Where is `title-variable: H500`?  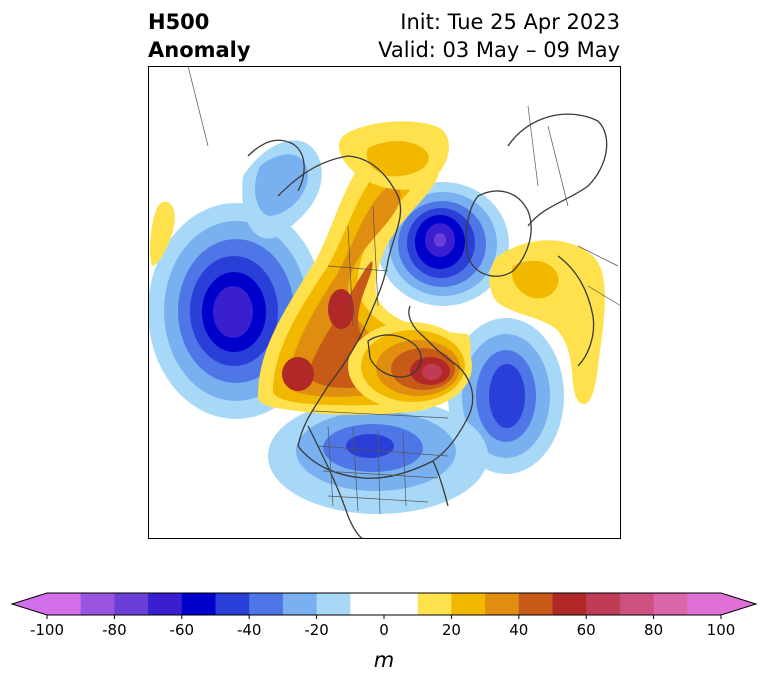 title-variable: H500 is located at coordinates (179, 22).